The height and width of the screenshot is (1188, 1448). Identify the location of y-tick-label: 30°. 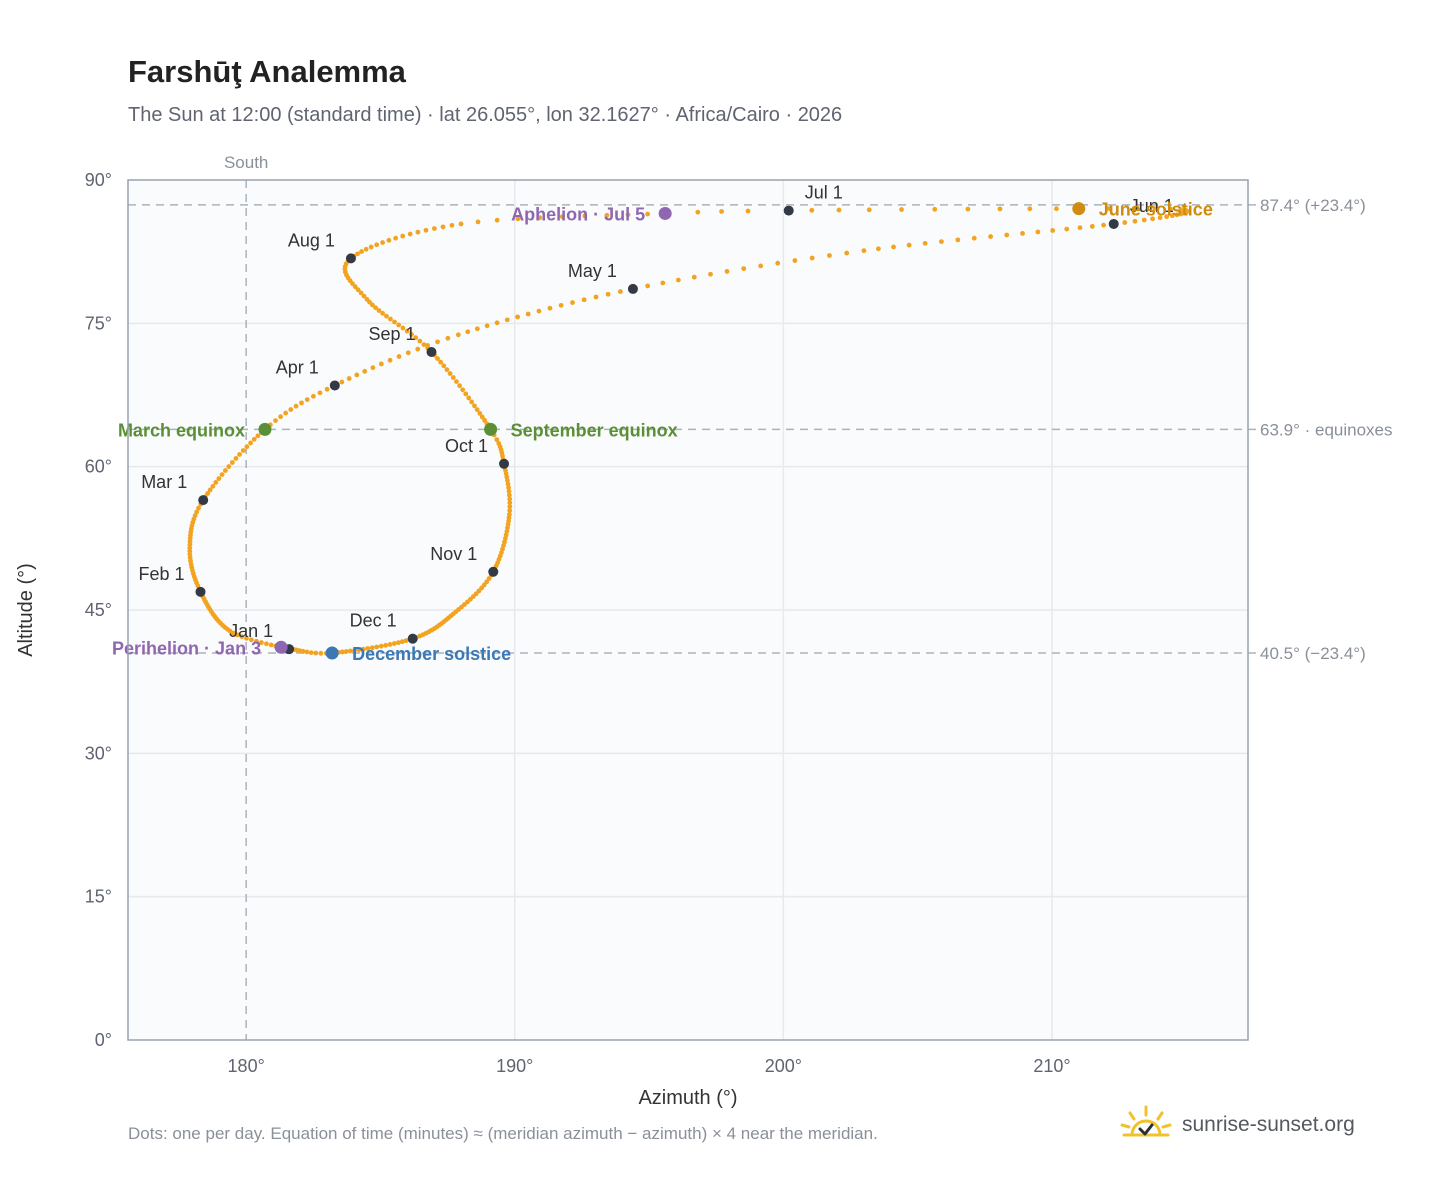
(98, 753).